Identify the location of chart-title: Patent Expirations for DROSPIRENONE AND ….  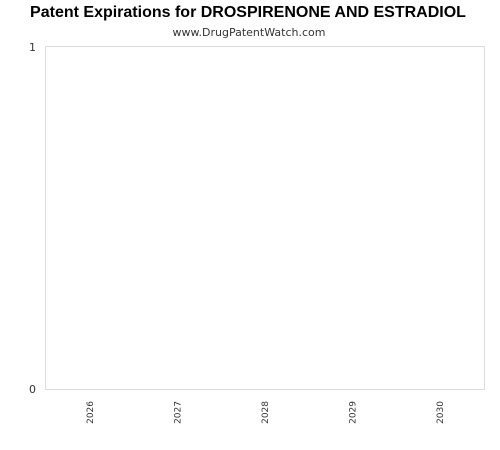
(248, 12).